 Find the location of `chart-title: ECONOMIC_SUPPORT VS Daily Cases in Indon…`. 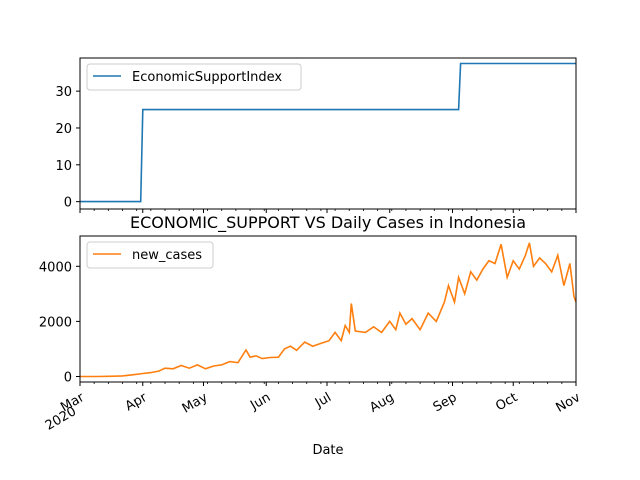

chart-title: ECONOMIC_SUPPORT VS Daily Cases in Indon… is located at coordinates (328, 223).